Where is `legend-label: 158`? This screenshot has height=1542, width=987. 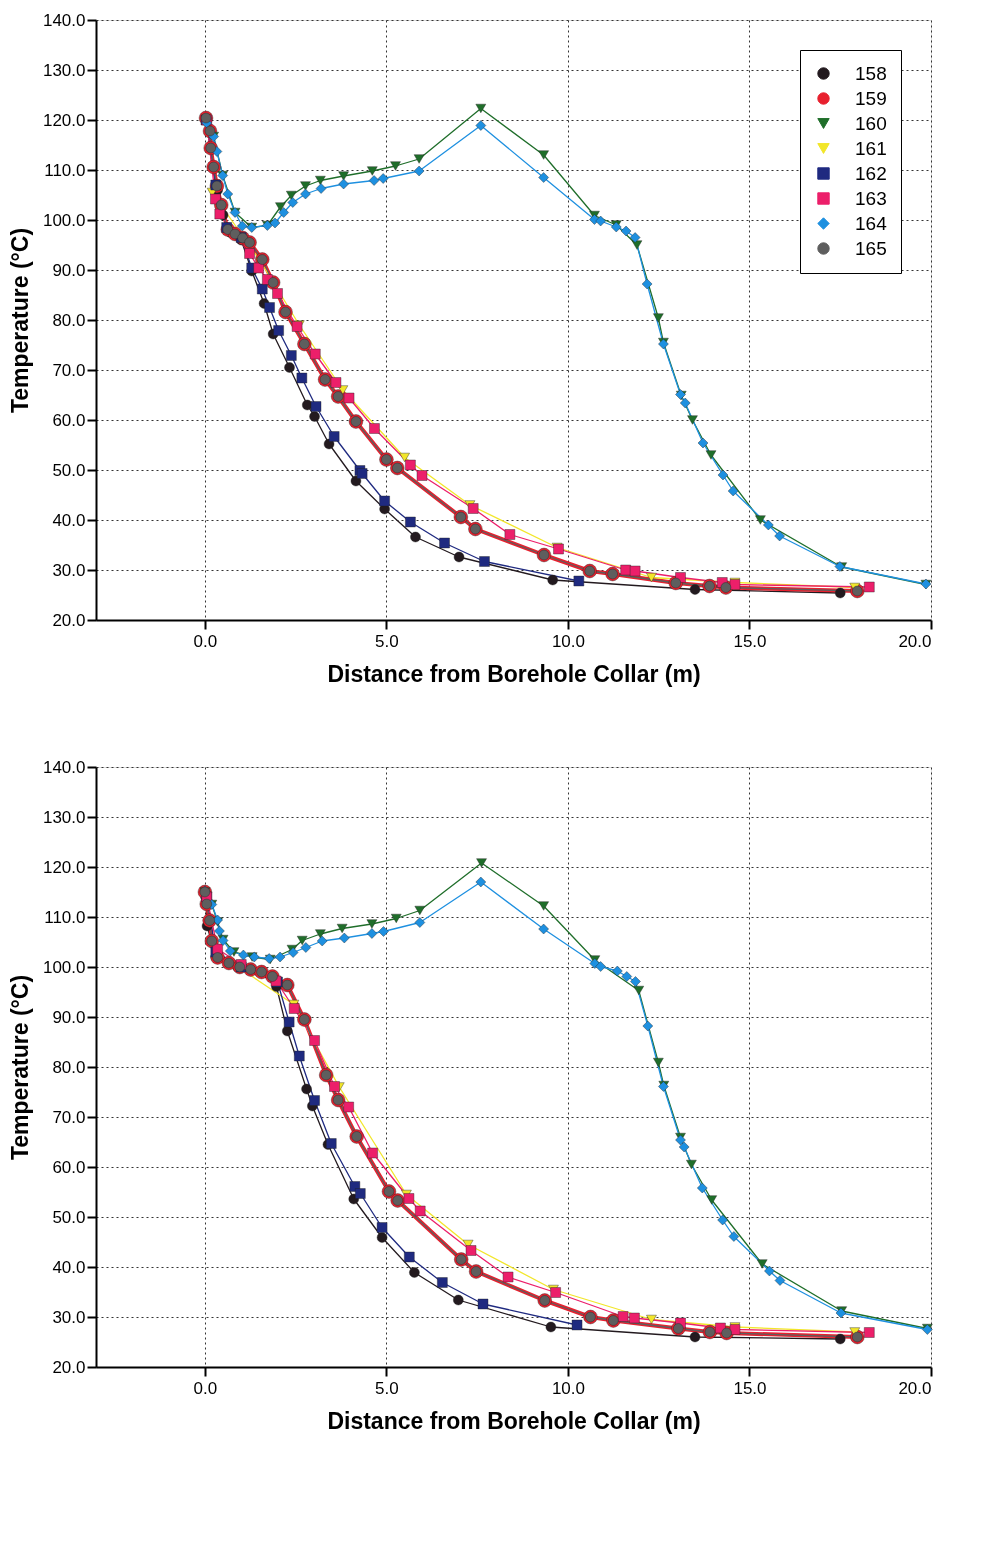 legend-label: 158 is located at coordinates (871, 73).